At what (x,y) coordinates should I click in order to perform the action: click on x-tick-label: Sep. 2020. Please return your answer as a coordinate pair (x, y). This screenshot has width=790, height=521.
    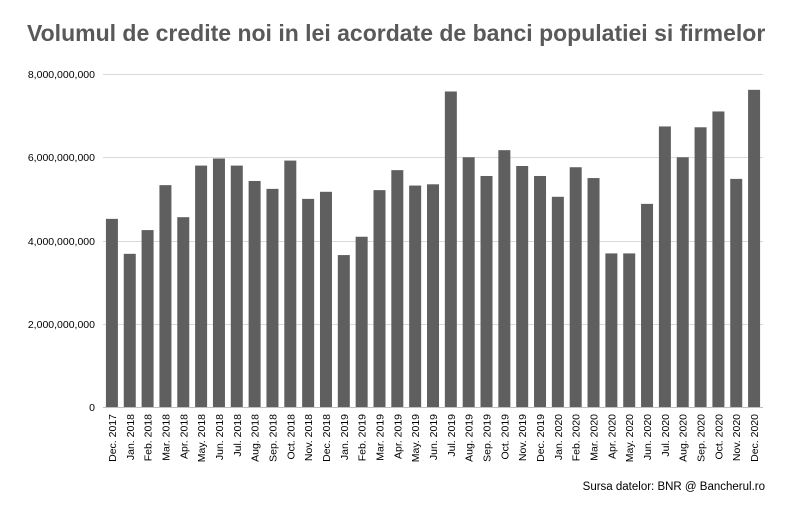
    Looking at the image, I should click on (702, 438).